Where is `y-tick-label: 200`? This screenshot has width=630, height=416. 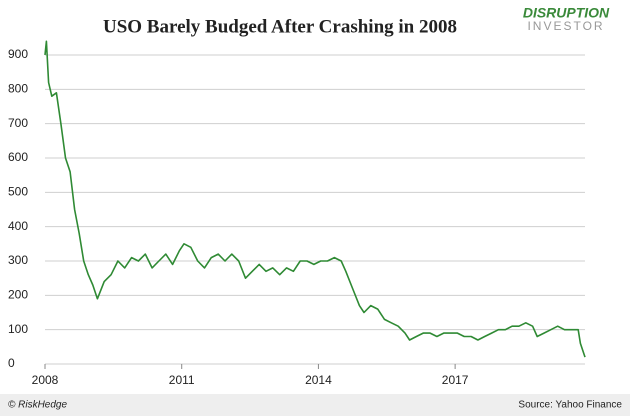
y-tick-label: 200 is located at coordinates (18, 295).